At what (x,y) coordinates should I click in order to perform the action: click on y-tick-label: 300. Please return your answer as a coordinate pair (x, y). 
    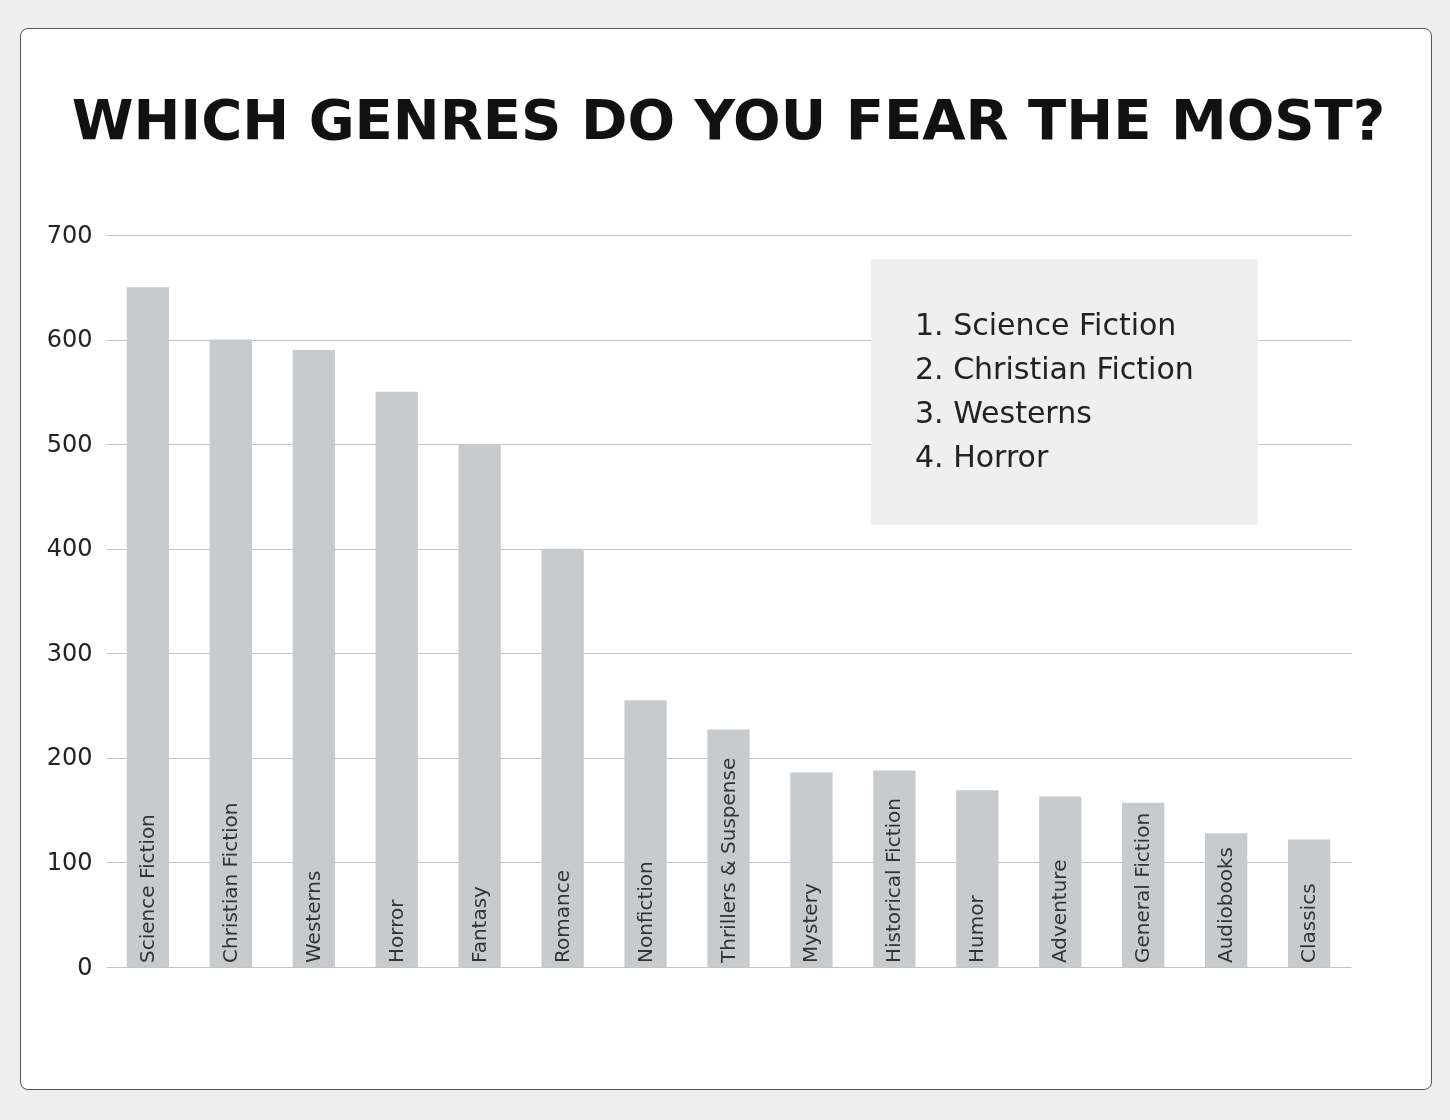
    Looking at the image, I should click on (69, 652).